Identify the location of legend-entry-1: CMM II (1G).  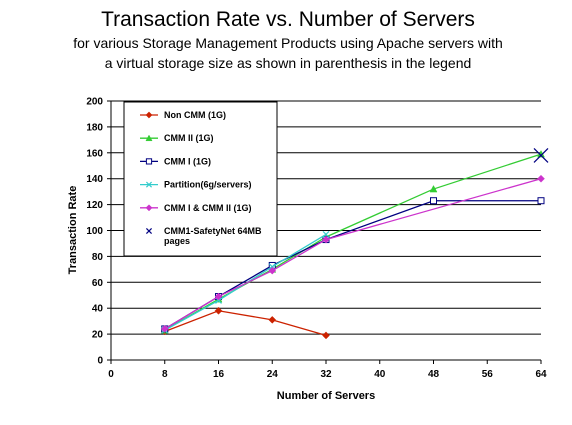
(177, 138).